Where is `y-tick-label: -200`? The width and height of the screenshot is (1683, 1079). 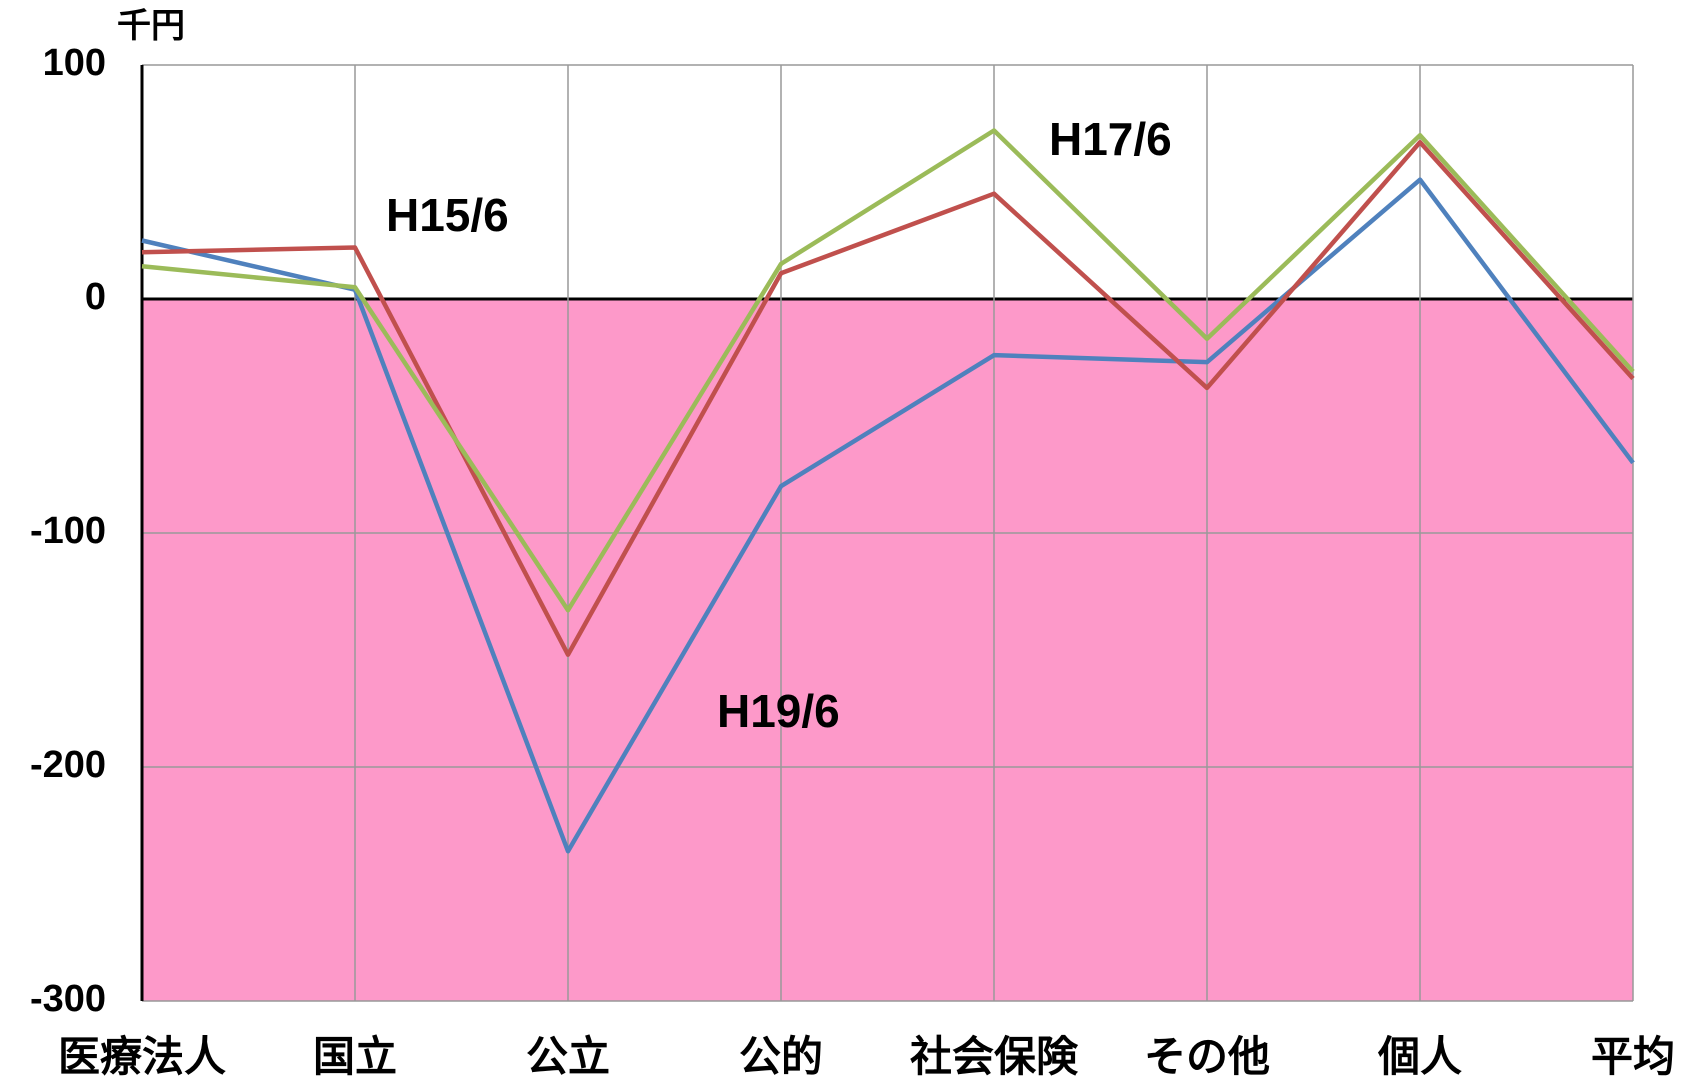 y-tick-label: -200 is located at coordinates (68, 765).